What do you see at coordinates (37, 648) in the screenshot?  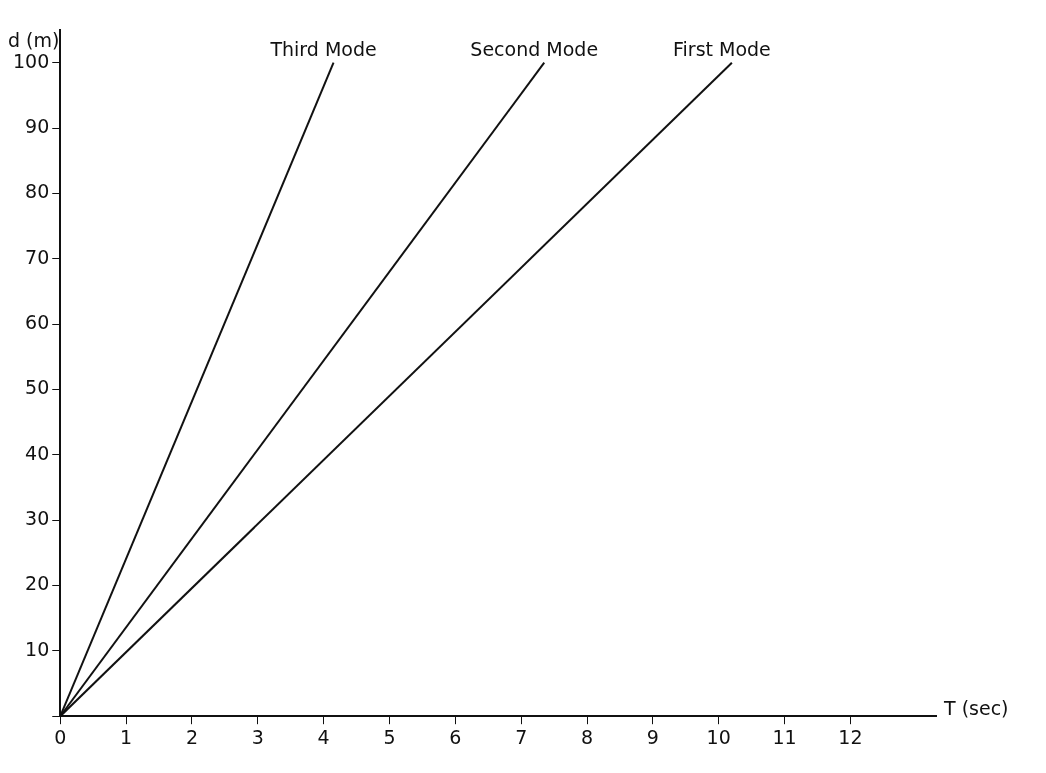 I see `y-tick-label: 10` at bounding box center [37, 648].